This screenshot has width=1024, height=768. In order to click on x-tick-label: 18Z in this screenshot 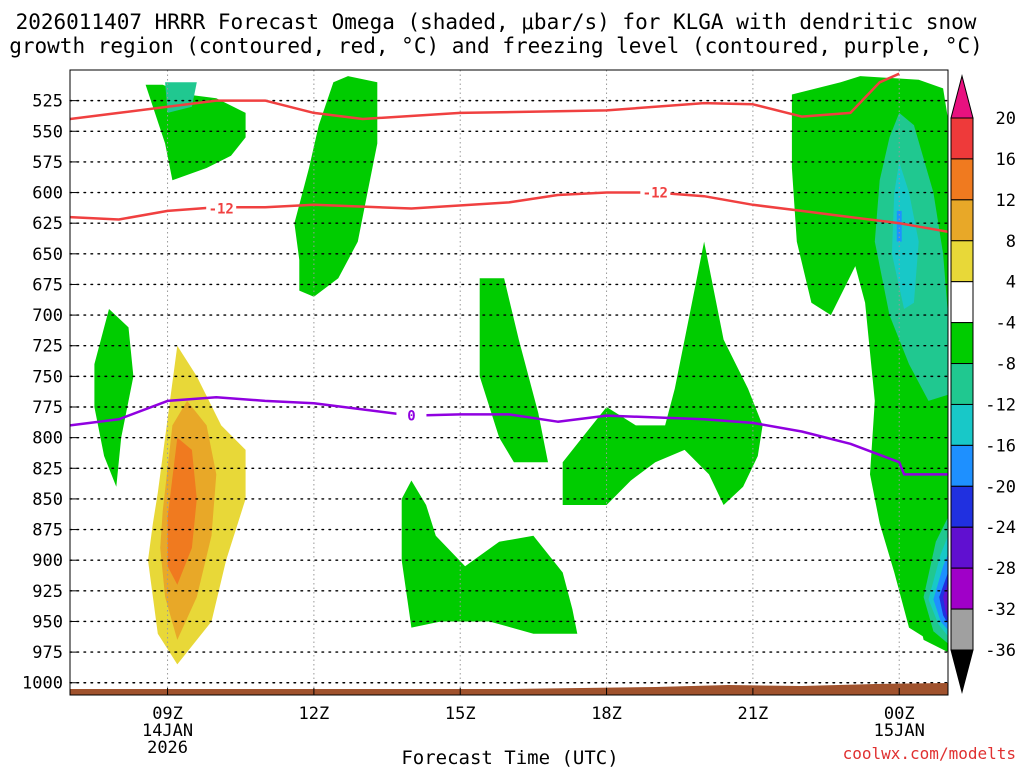, I will do `click(606, 714)`.